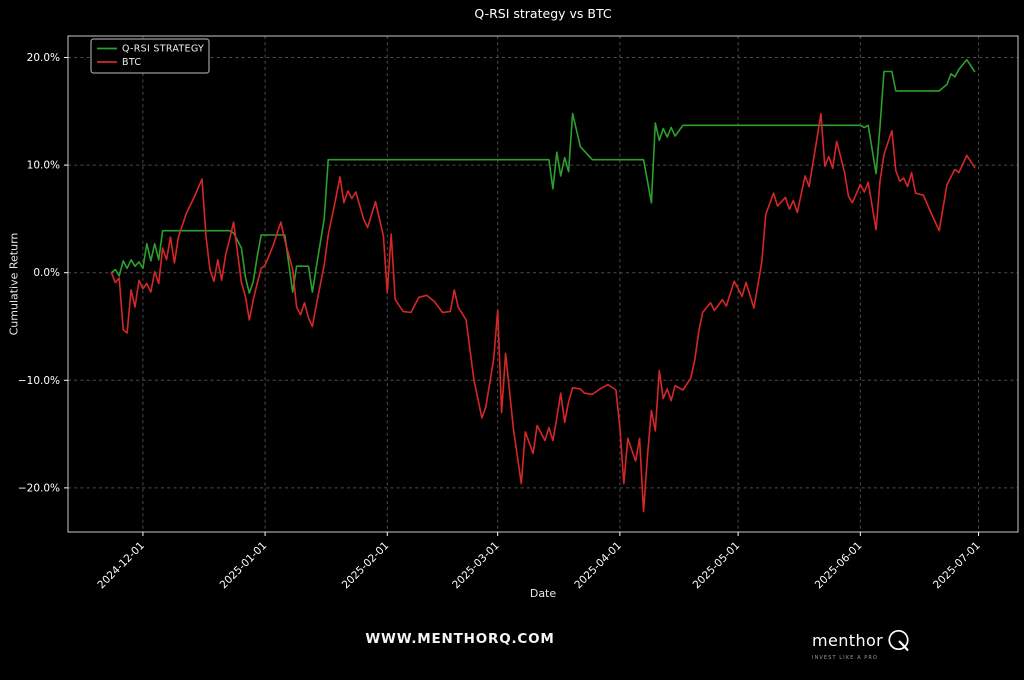  Describe the element at coordinates (460, 639) in the screenshot. I see `watermark-text: WWW.MENTHORQ.COM` at that location.